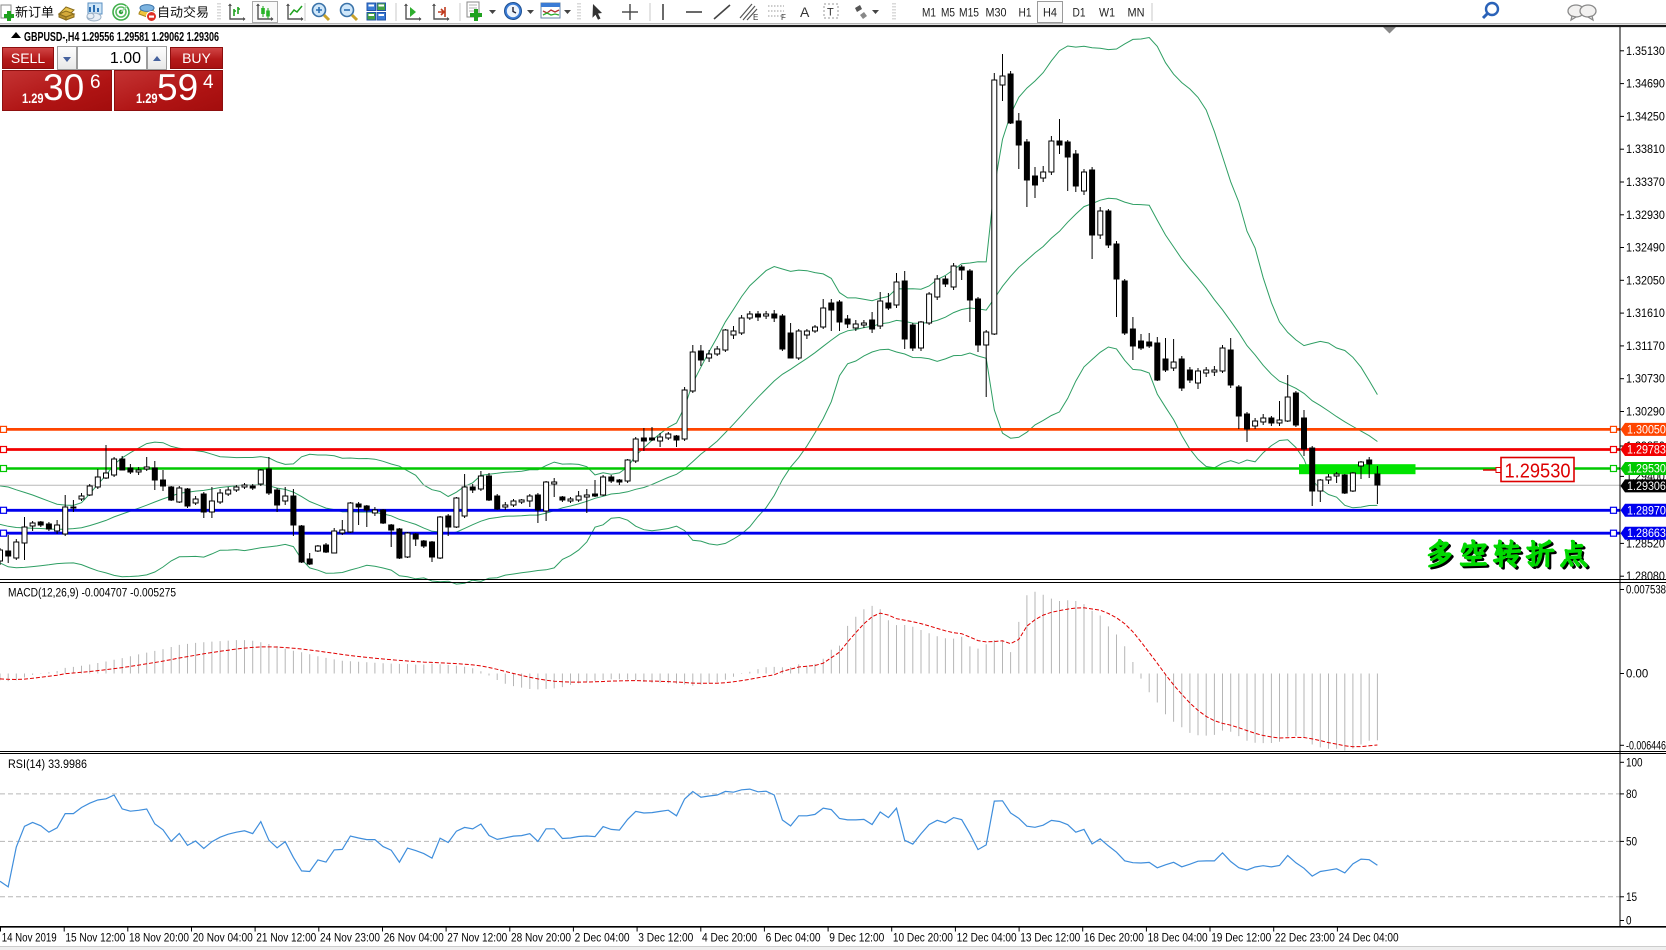 The width and height of the screenshot is (1666, 950). I want to click on svg-text: 0, so click(1629, 921).